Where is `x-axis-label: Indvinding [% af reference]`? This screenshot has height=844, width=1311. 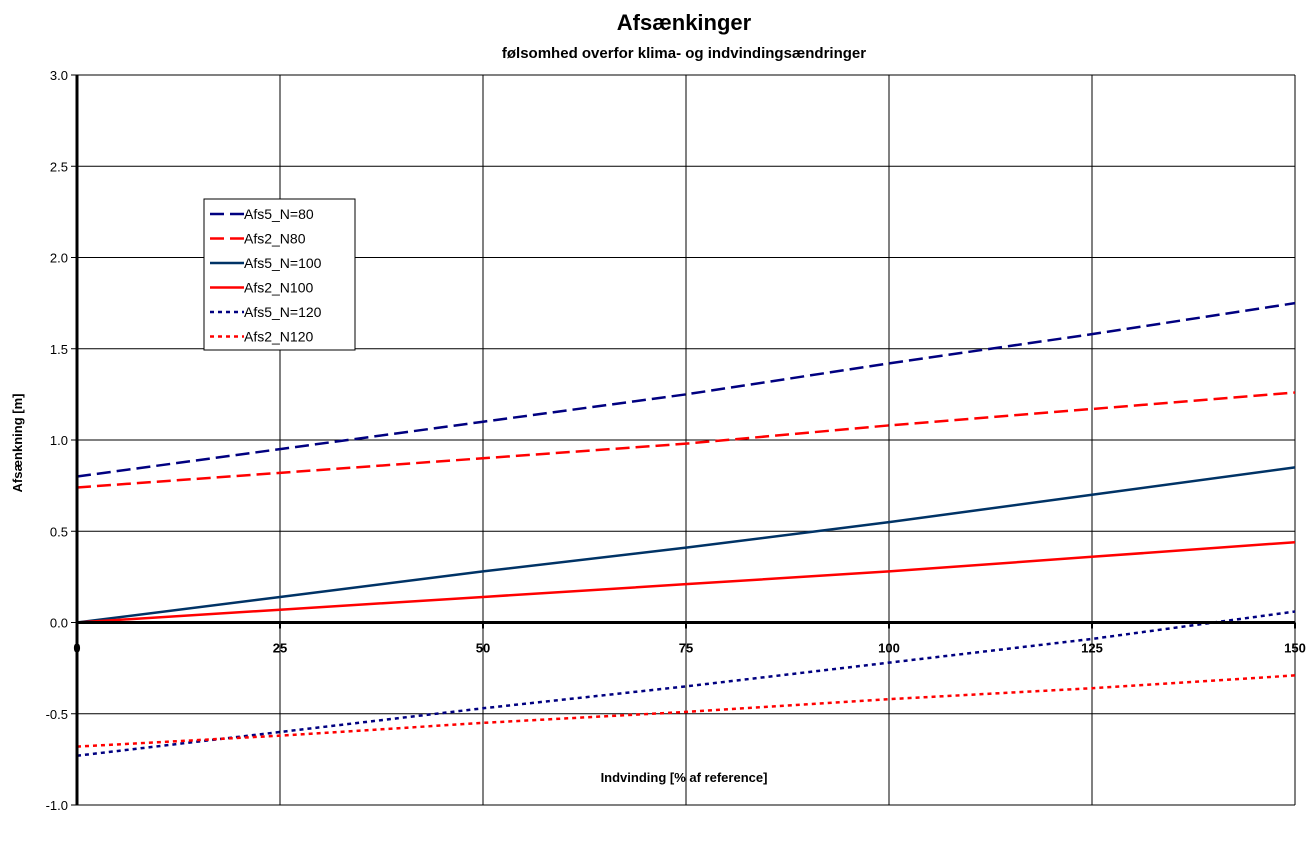
x-axis-label: Indvinding [% af reference] is located at coordinates (684, 777).